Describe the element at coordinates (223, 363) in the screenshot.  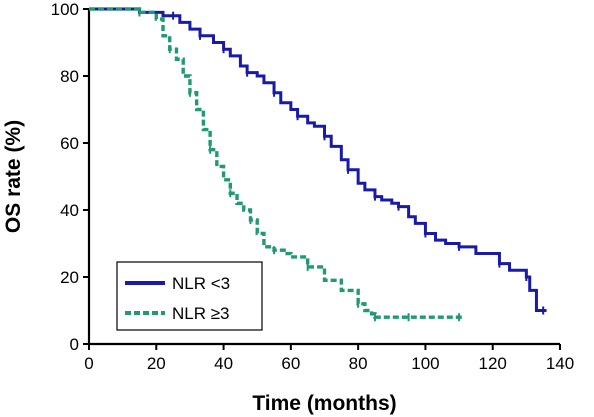
I see `x-tick-label: 40` at that location.